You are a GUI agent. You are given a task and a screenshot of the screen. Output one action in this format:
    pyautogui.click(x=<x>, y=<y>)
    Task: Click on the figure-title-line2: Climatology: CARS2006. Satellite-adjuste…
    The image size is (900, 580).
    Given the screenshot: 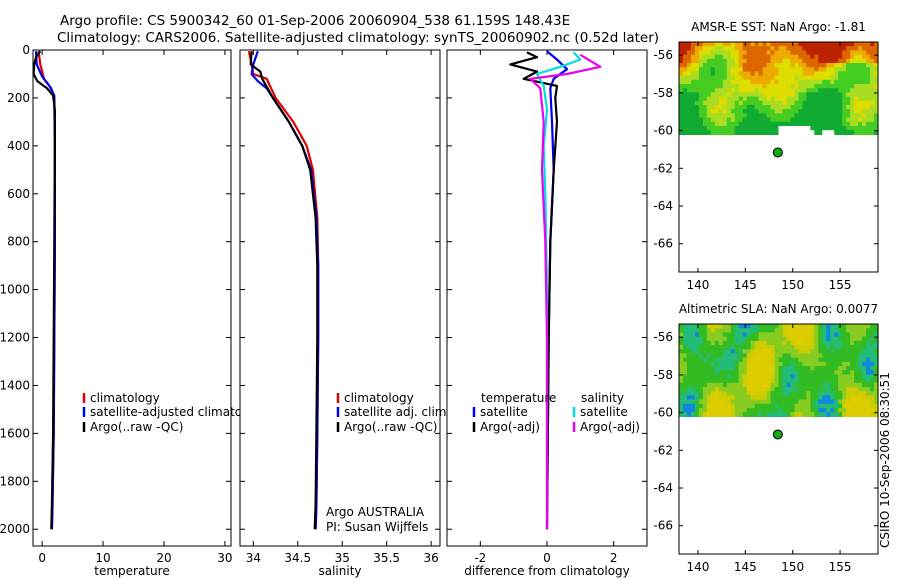 What is the action you would take?
    pyautogui.click(x=358, y=38)
    